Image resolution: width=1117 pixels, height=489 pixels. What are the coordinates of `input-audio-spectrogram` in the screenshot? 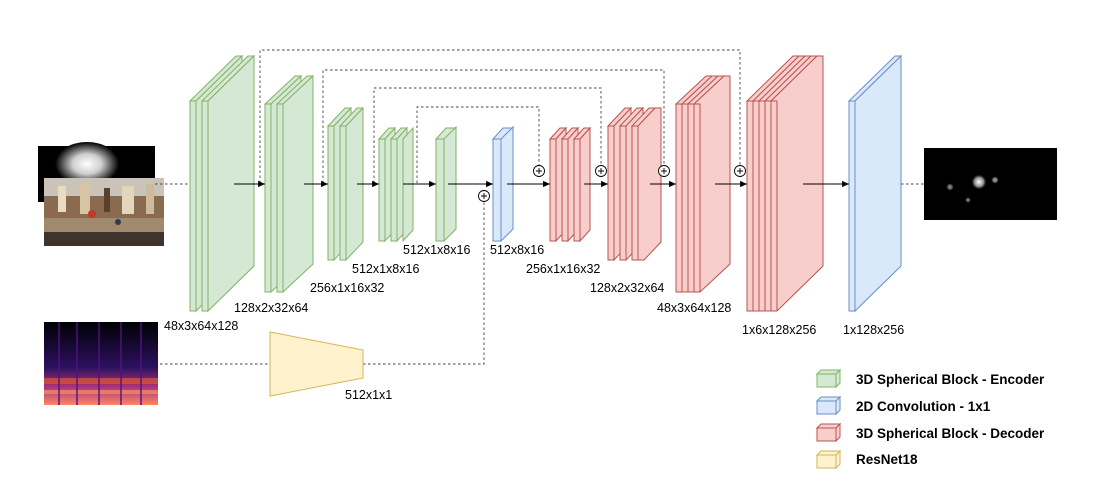 It's located at (101, 363).